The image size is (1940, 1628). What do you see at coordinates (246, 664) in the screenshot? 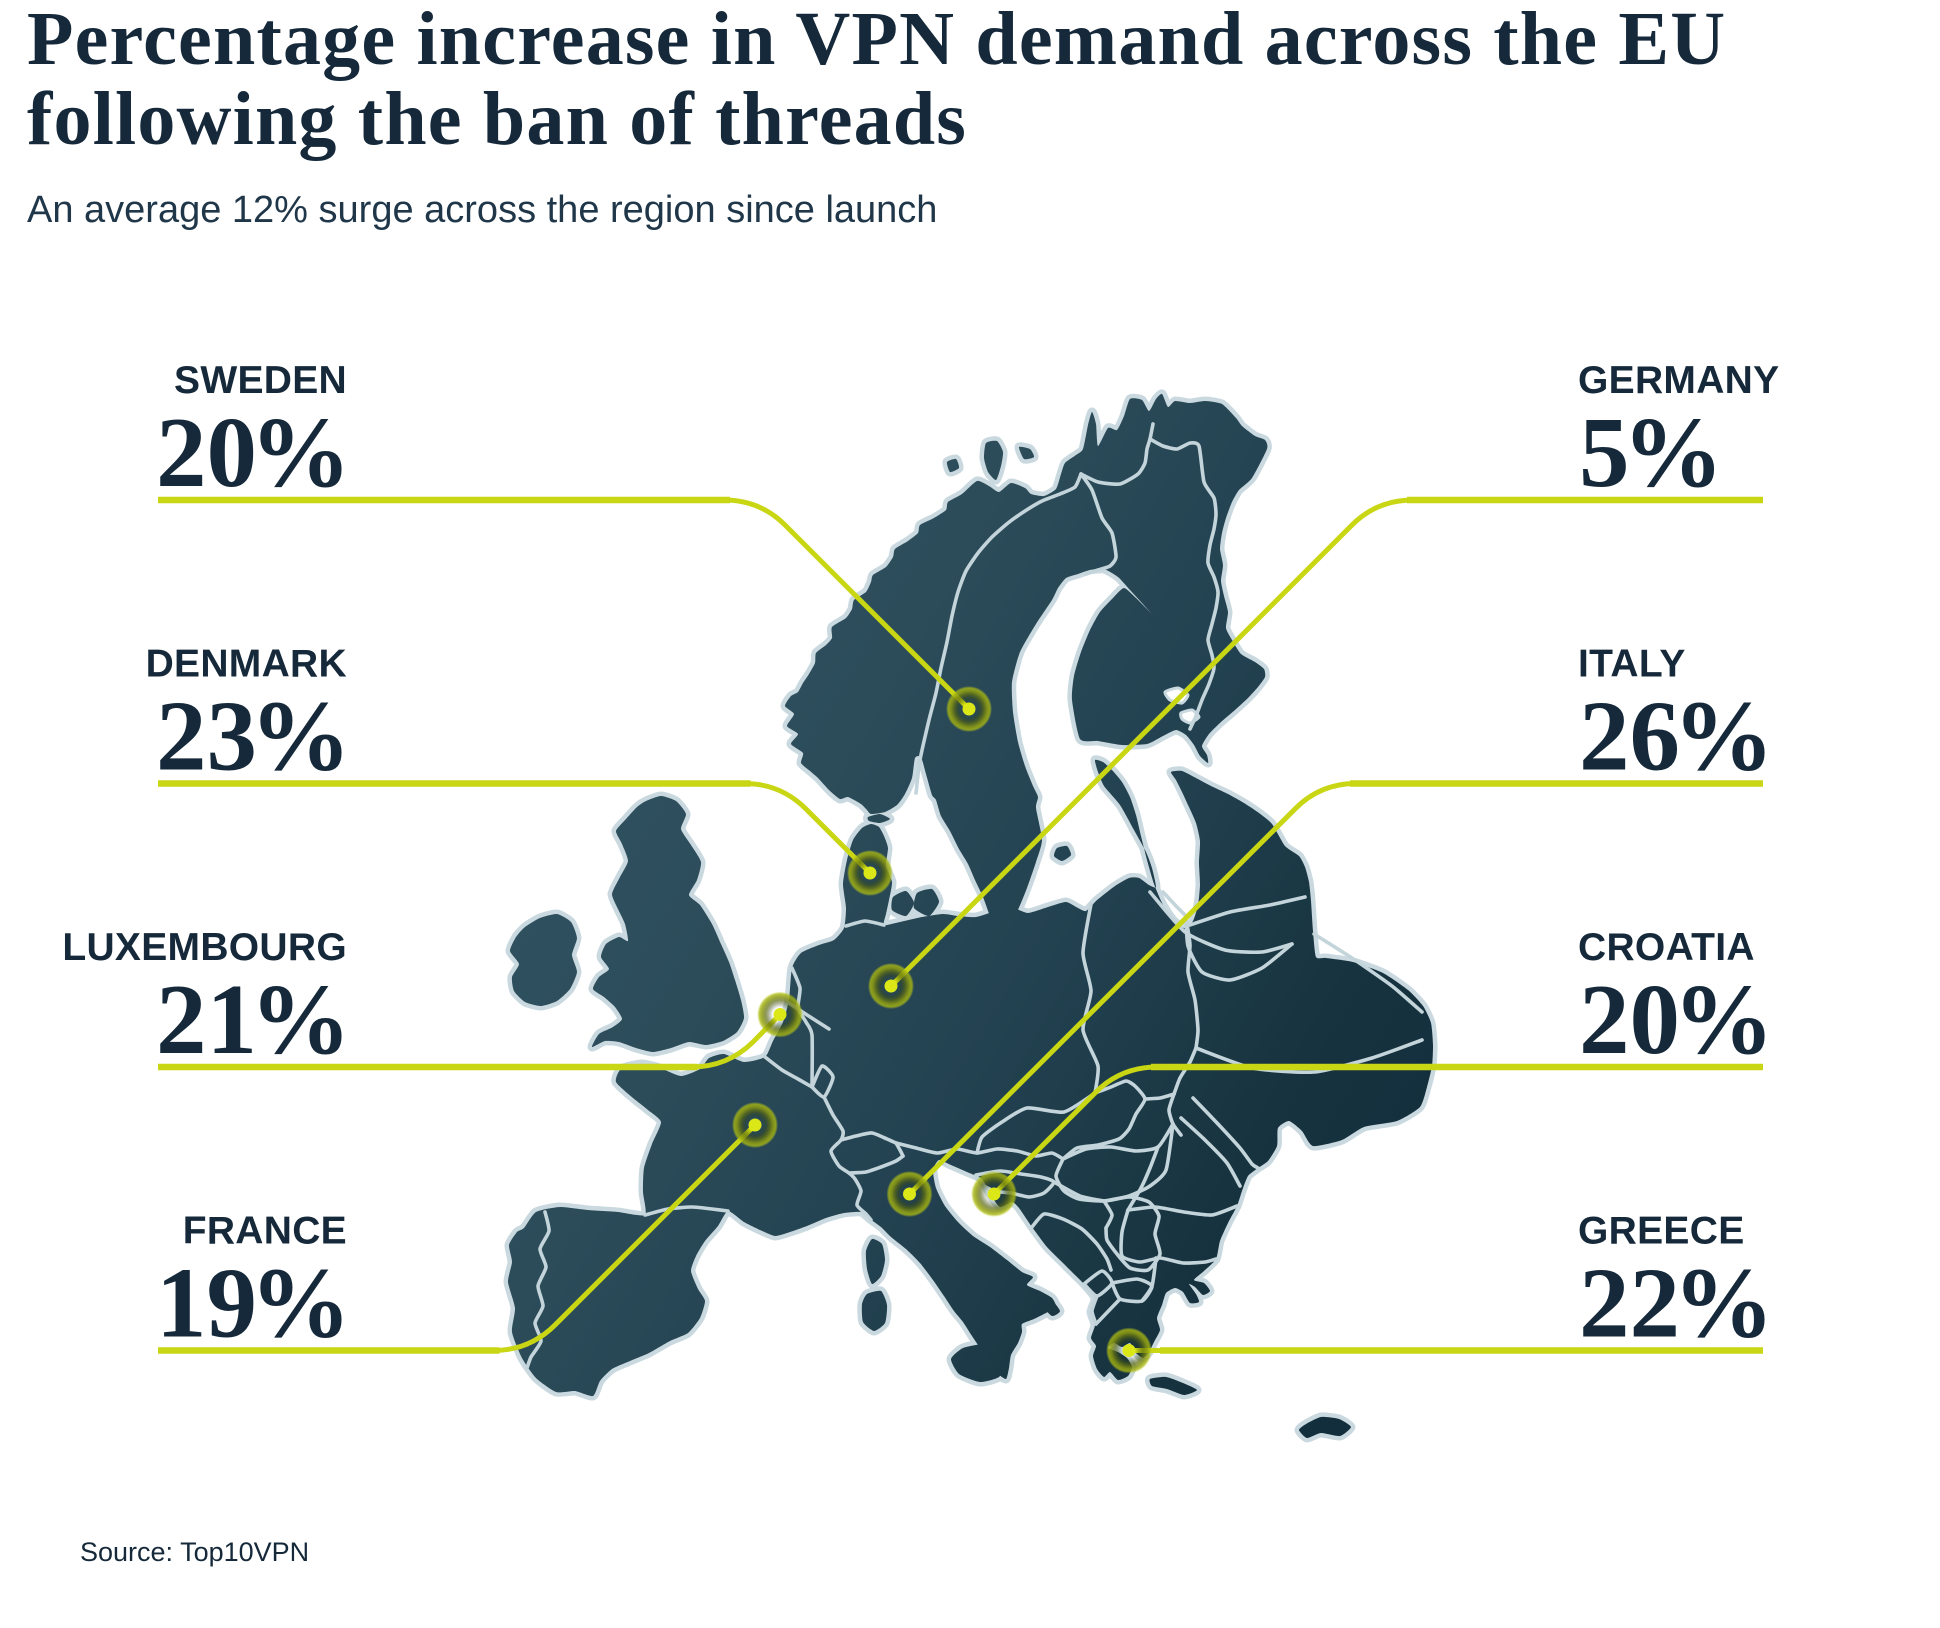
I see `svg-text: DENMARK` at bounding box center [246, 664].